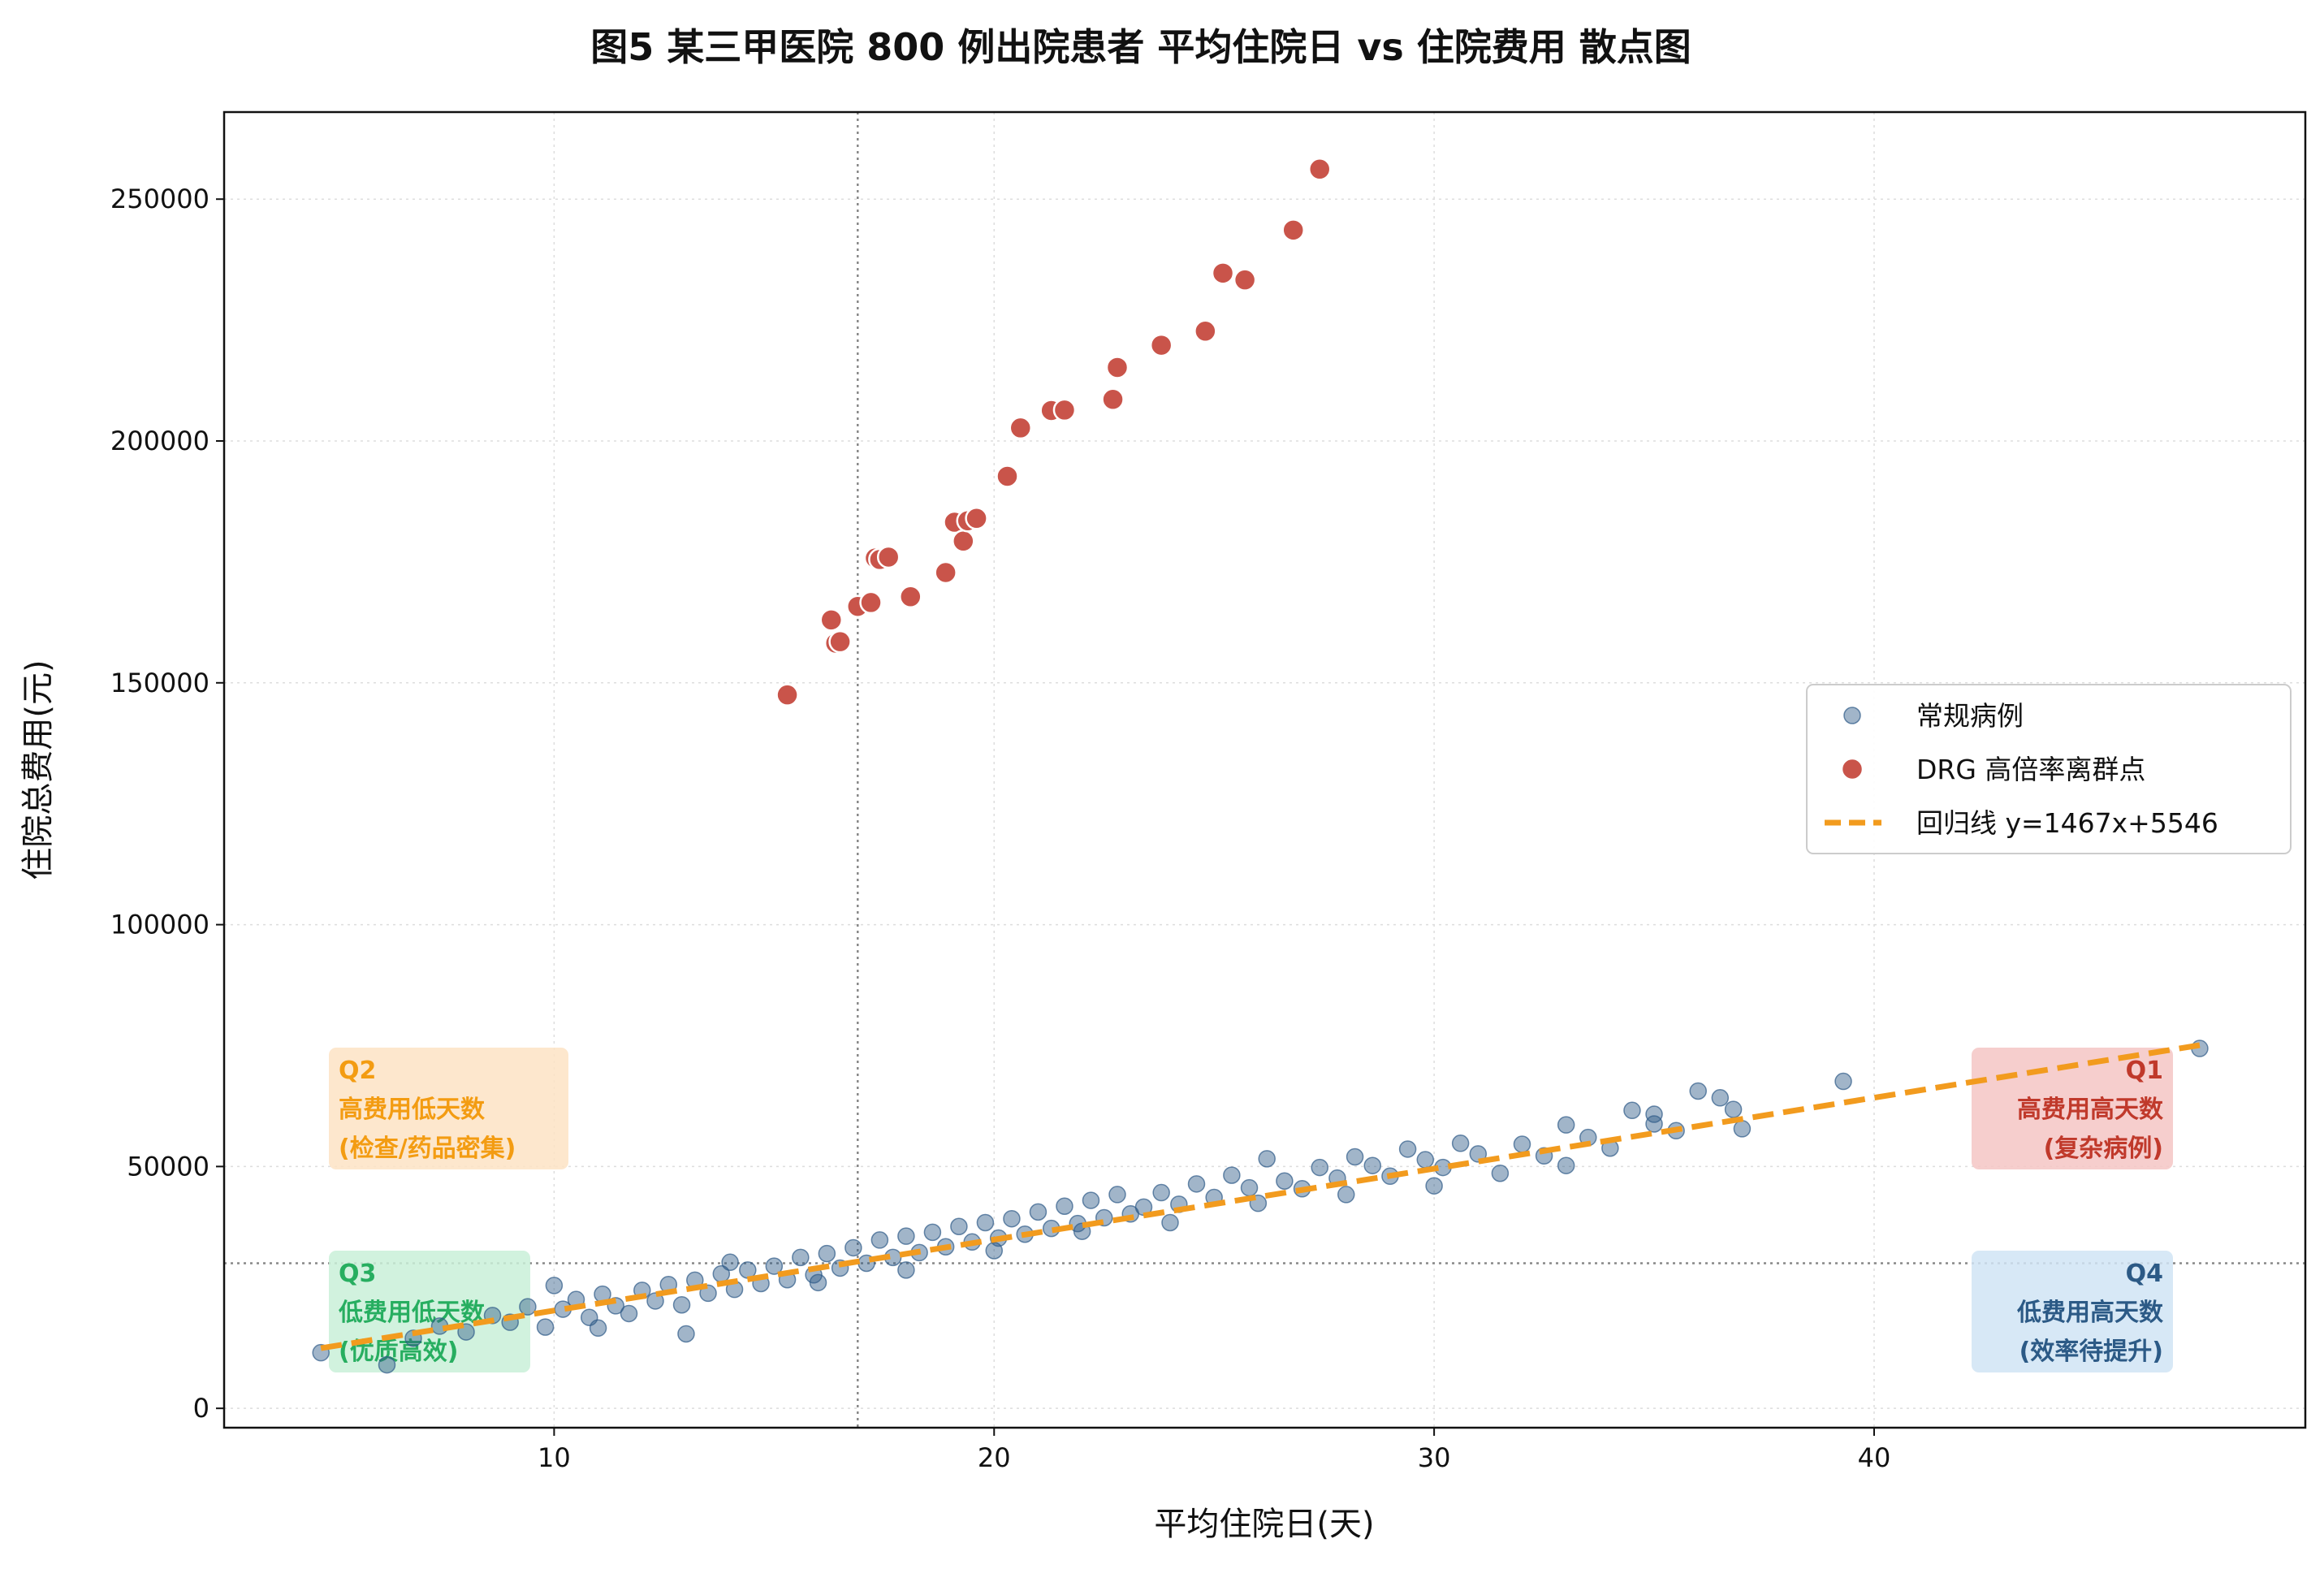  I want to click on quadrant-q3-label: 低费用低天数, so click(412, 1313).